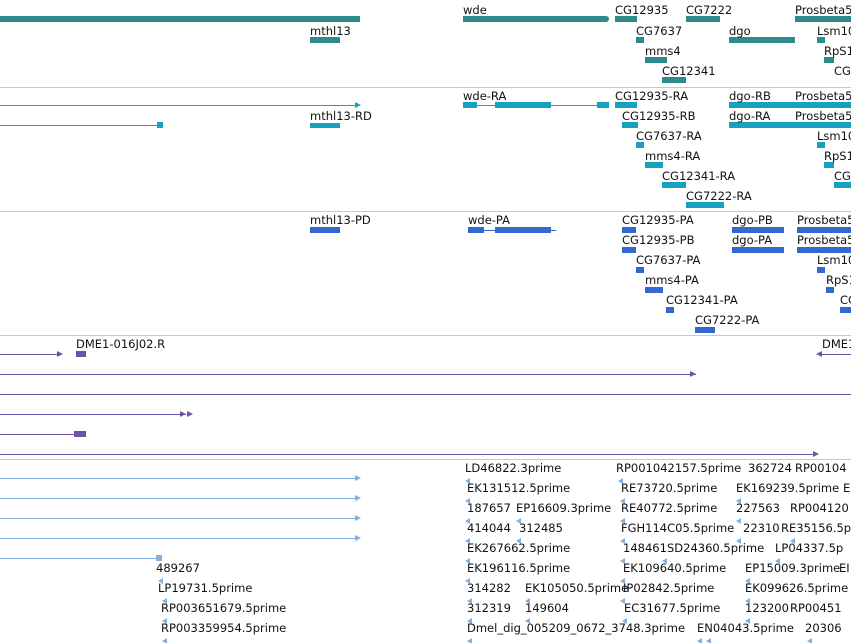  What do you see at coordinates (816, 608) in the screenshot?
I see `est-label: RP00451` at bounding box center [816, 608].